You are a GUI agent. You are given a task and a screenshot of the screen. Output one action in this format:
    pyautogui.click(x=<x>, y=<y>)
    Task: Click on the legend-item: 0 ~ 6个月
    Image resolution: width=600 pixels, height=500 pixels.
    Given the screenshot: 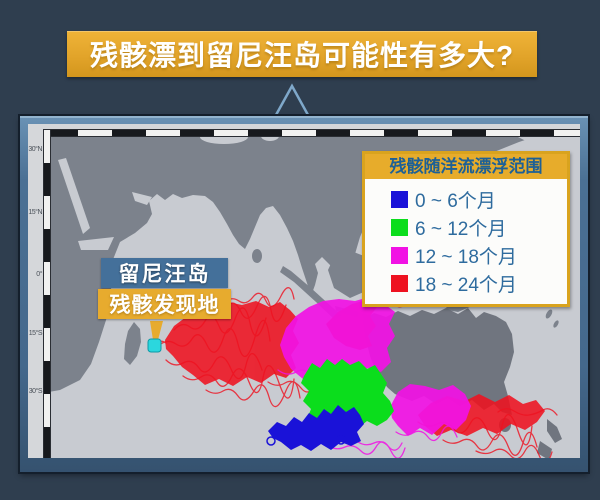 What is the action you would take?
    pyautogui.click(x=479, y=199)
    